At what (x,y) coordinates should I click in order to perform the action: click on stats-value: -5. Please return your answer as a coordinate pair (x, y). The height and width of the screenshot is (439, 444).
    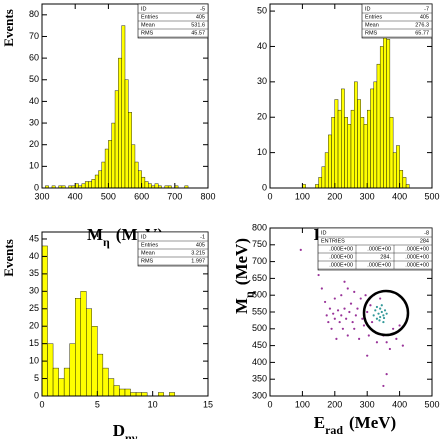
    Looking at the image, I should click on (202, 9).